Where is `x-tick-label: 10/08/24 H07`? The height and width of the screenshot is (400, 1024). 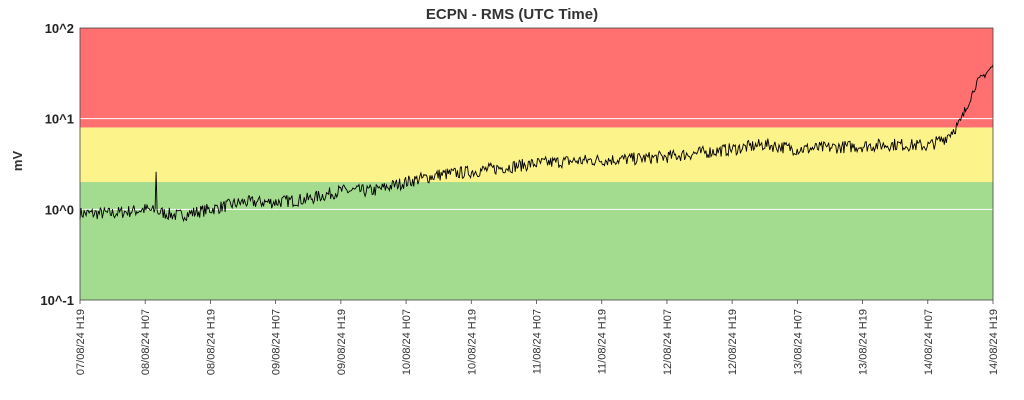
x-tick-label: 10/08/24 H07 is located at coordinates (407, 342).